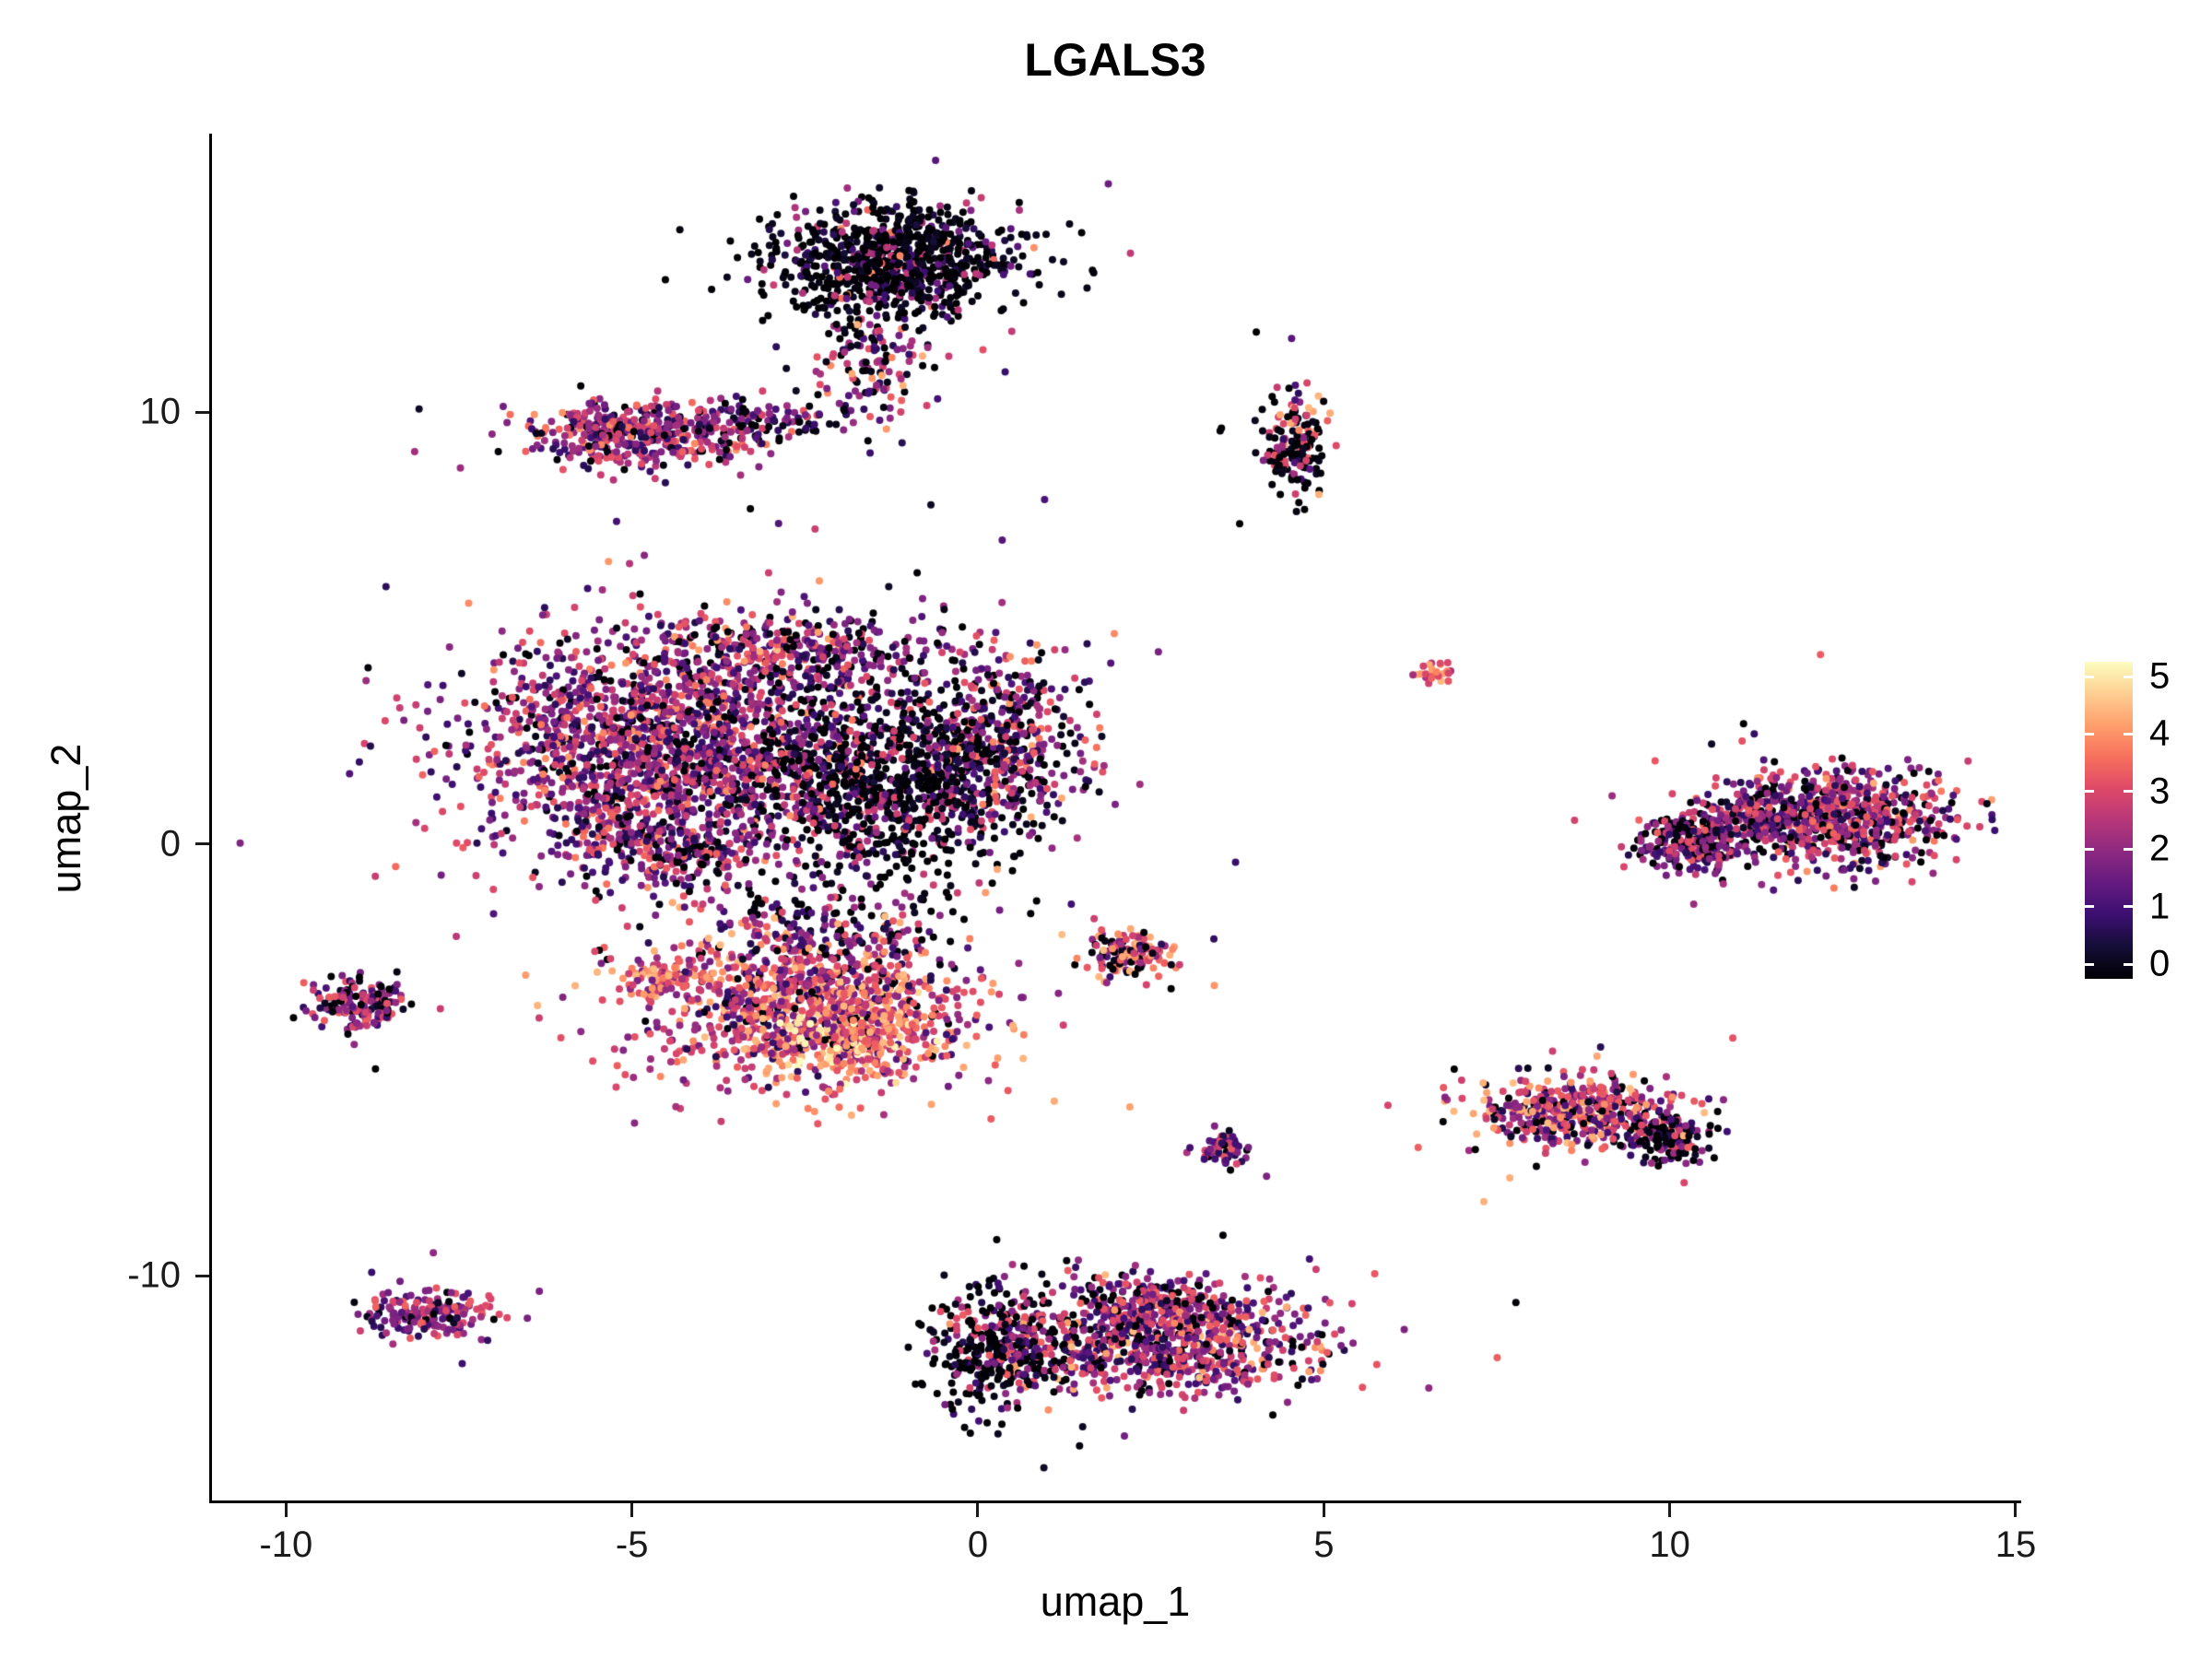  Describe the element at coordinates (2109, 820) in the screenshot. I see `colorbar-gradient` at that location.